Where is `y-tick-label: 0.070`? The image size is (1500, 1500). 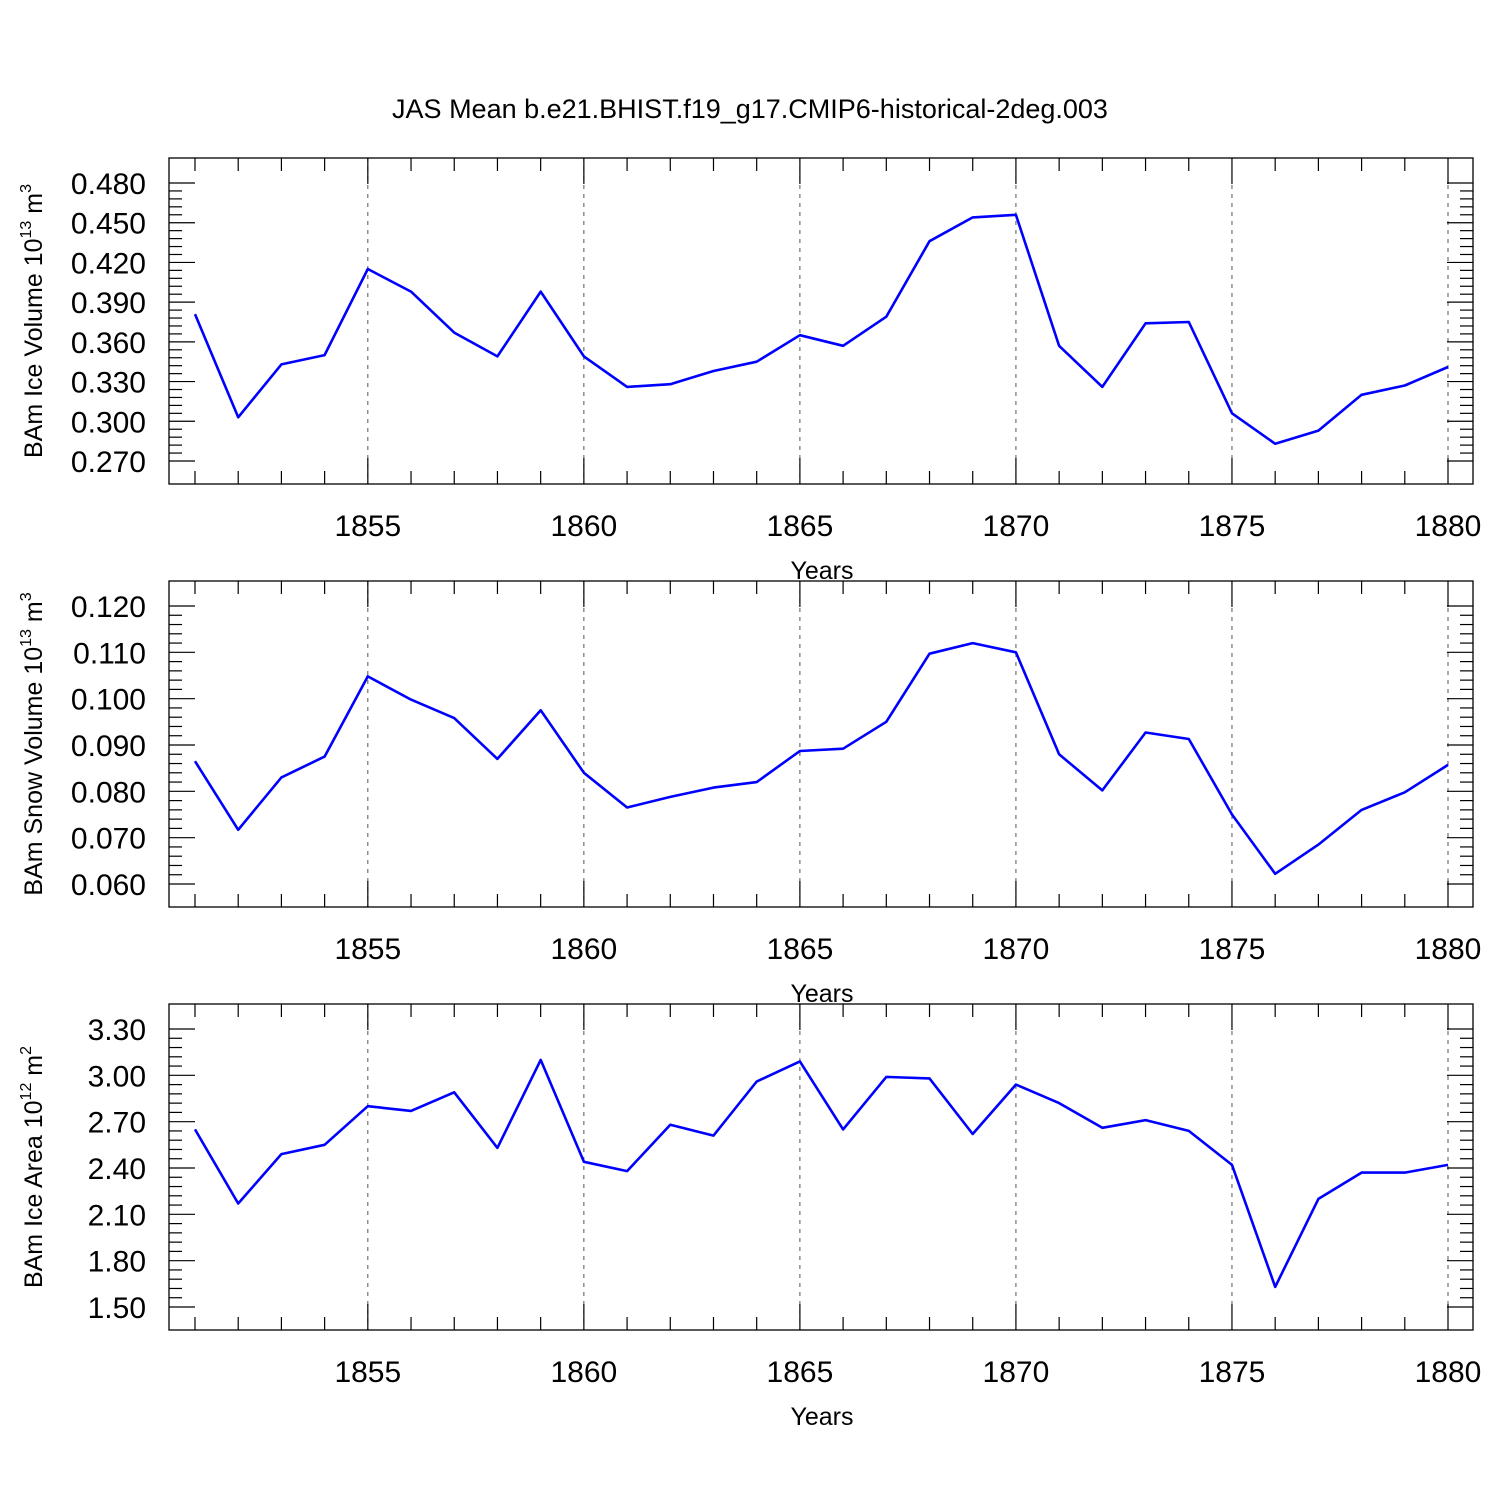 y-tick-label: 0.070 is located at coordinates (108, 839).